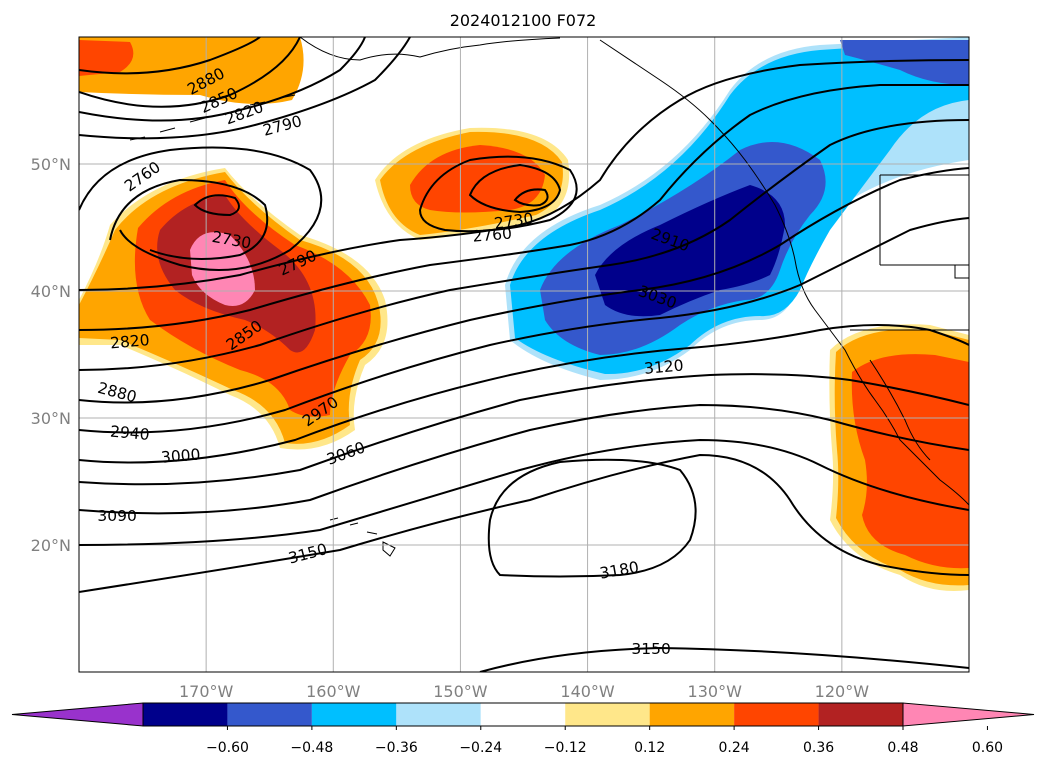 The width and height of the screenshot is (1047, 765). Describe the element at coordinates (902, 748) in the screenshot. I see `colorbar-tick-label: 0.48` at that location.